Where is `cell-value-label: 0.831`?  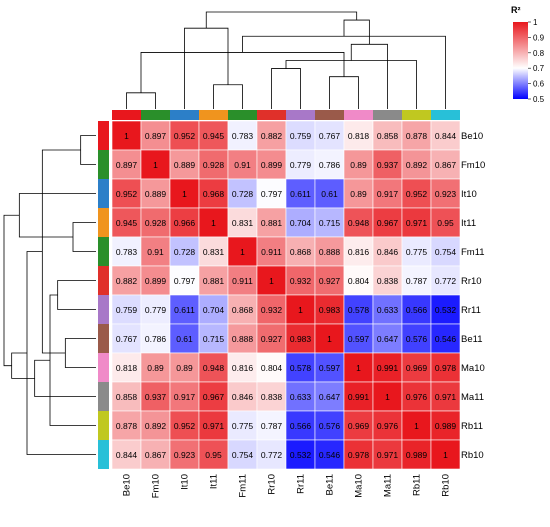
cell-value-label: 0.831 is located at coordinates (214, 252).